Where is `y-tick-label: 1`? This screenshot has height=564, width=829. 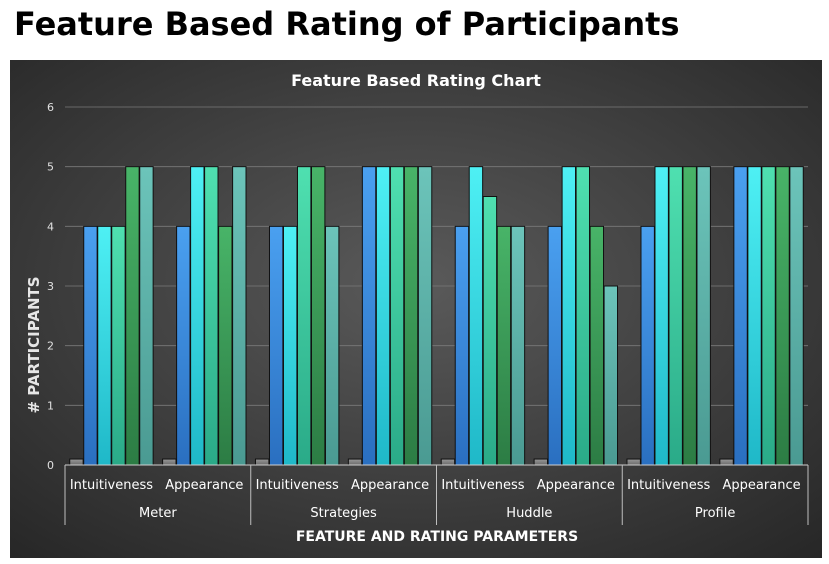
y-tick-label: 1 is located at coordinates (50, 405).